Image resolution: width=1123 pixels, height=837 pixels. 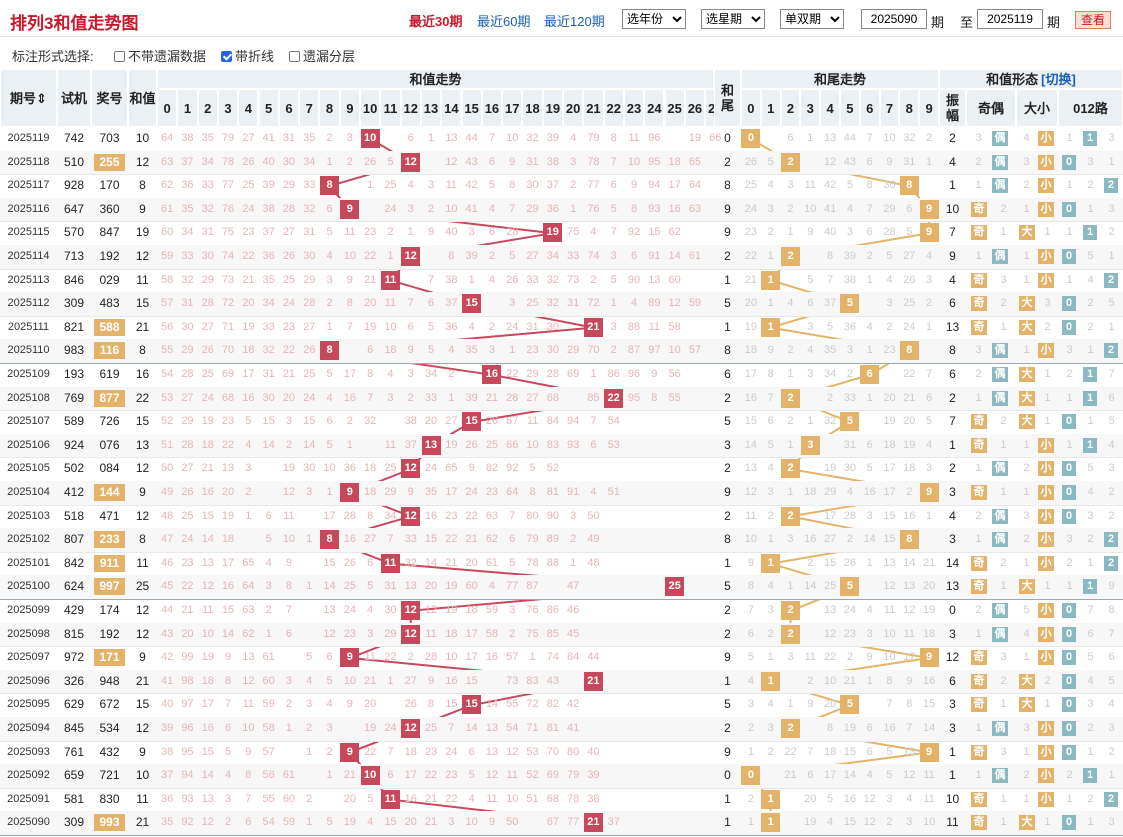 I want to click on sum-miss-cell: 24, so click(x=289, y=303).